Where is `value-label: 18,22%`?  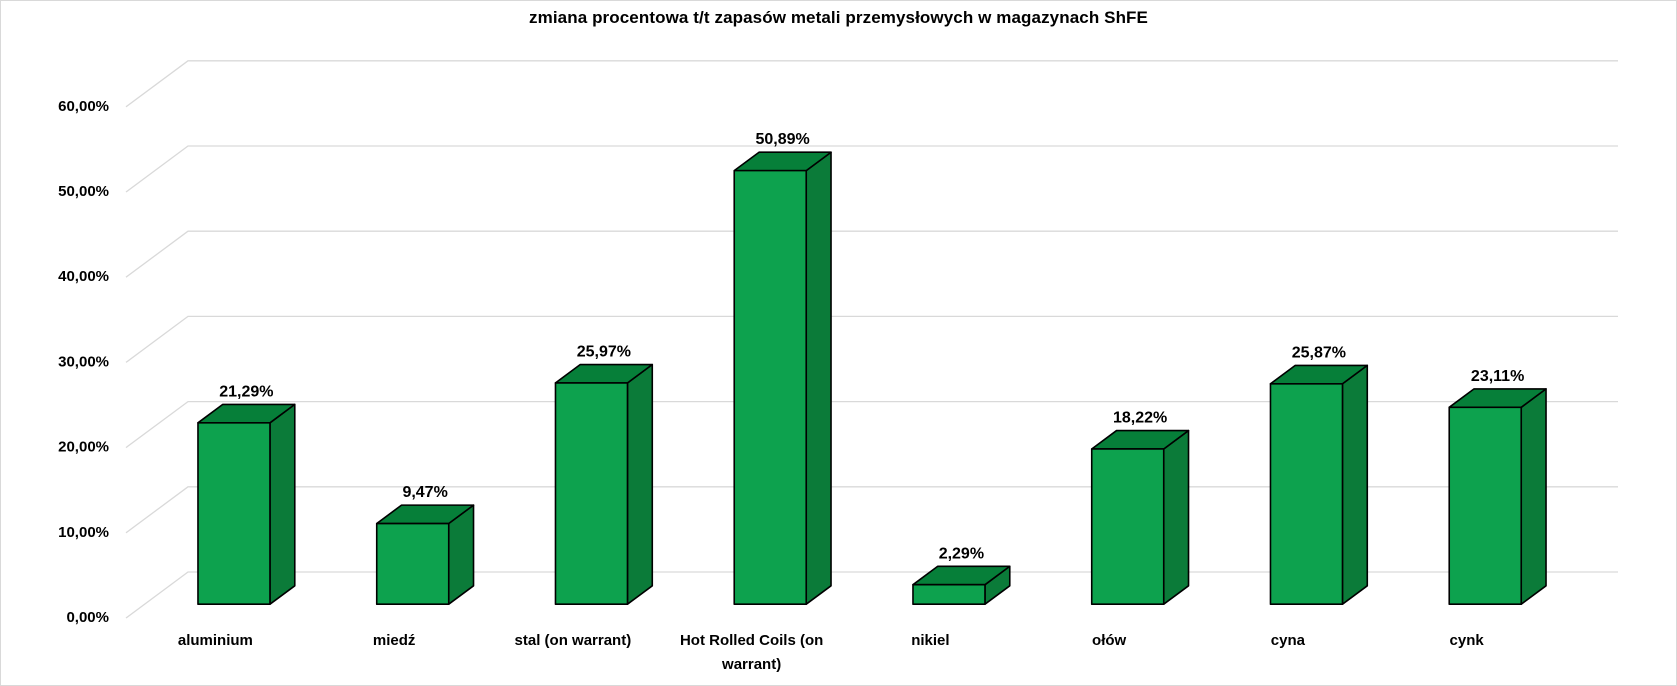 value-label: 18,22% is located at coordinates (1140, 418).